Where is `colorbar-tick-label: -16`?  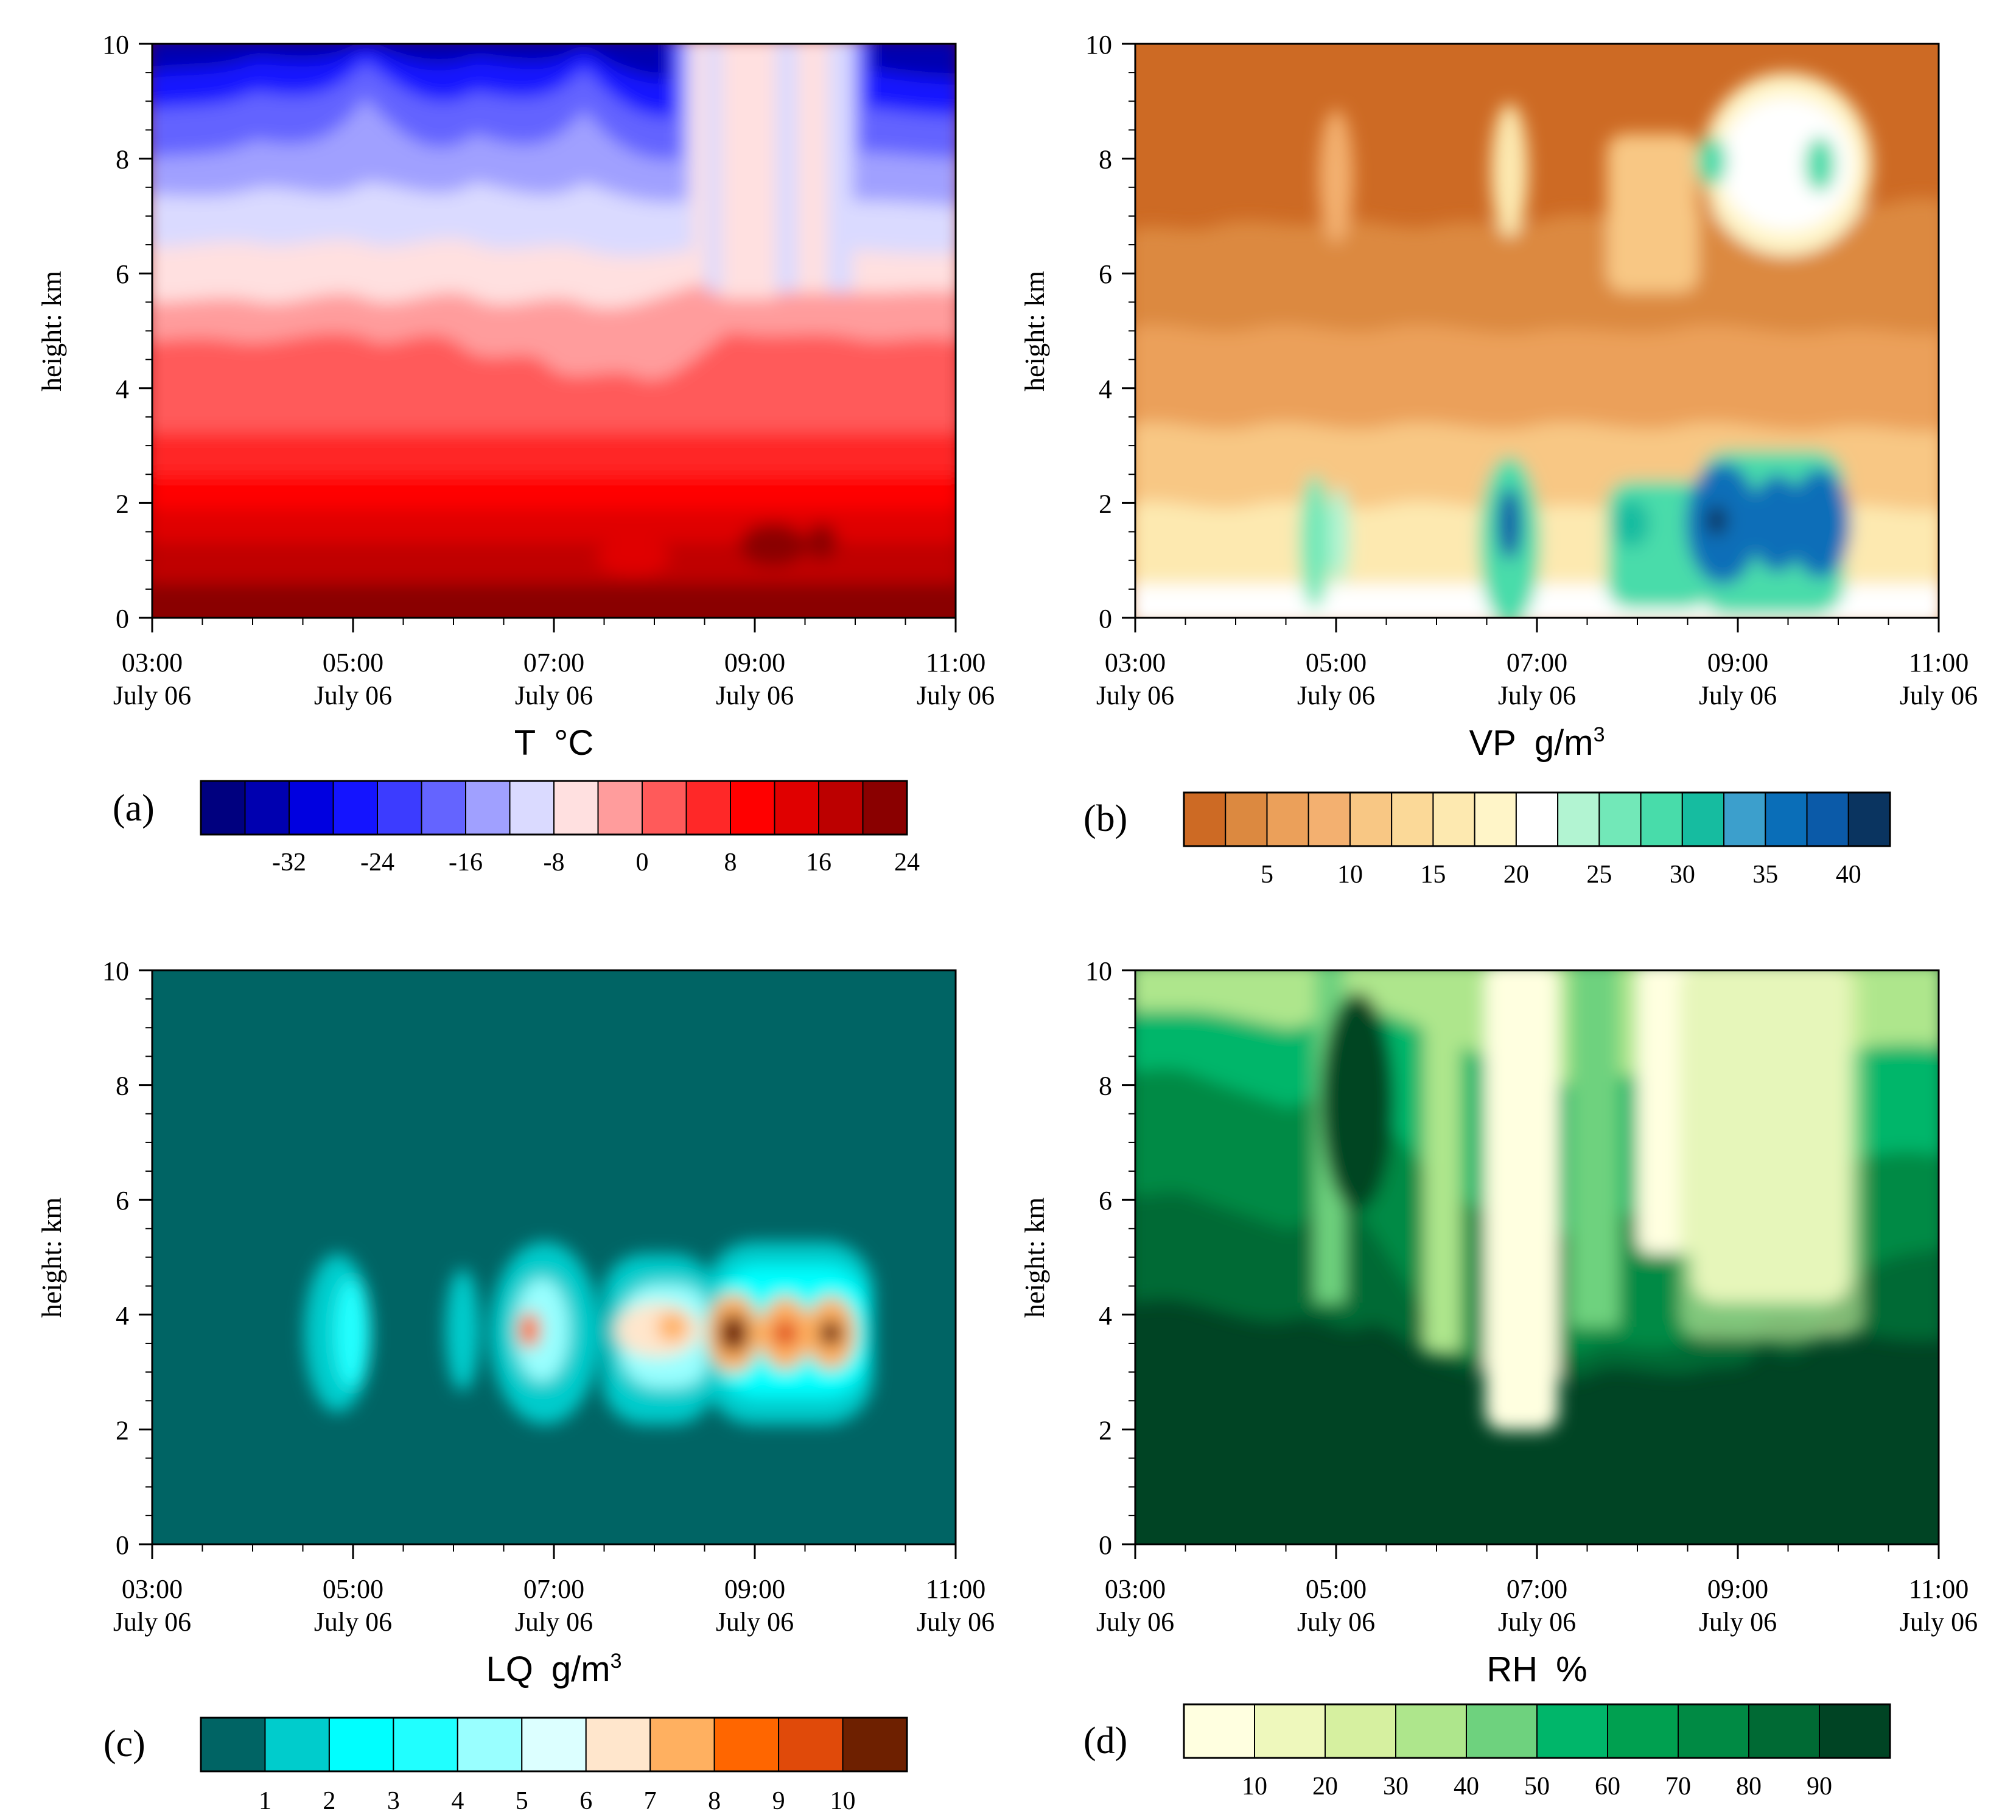 colorbar-tick-label: -16 is located at coordinates (466, 863).